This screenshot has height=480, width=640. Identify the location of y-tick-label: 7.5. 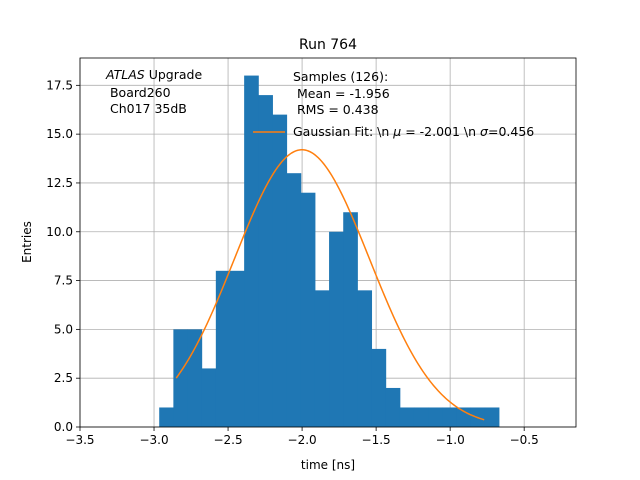
(63, 281).